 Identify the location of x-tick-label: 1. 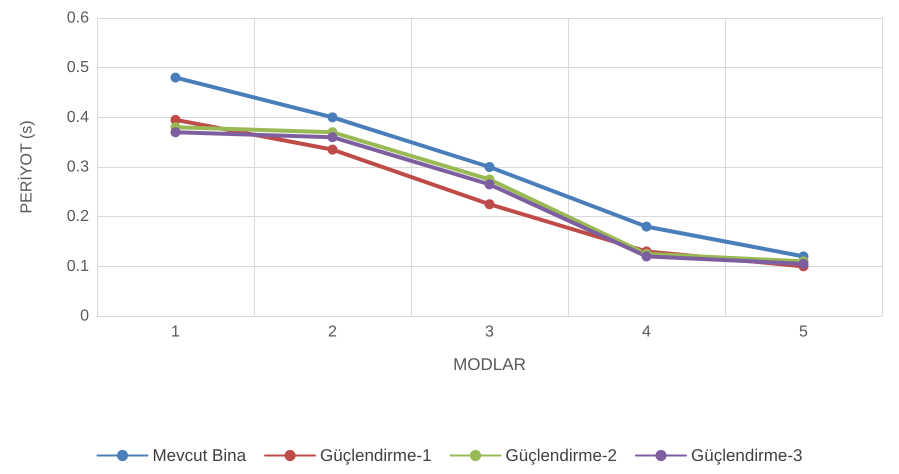
(175, 332).